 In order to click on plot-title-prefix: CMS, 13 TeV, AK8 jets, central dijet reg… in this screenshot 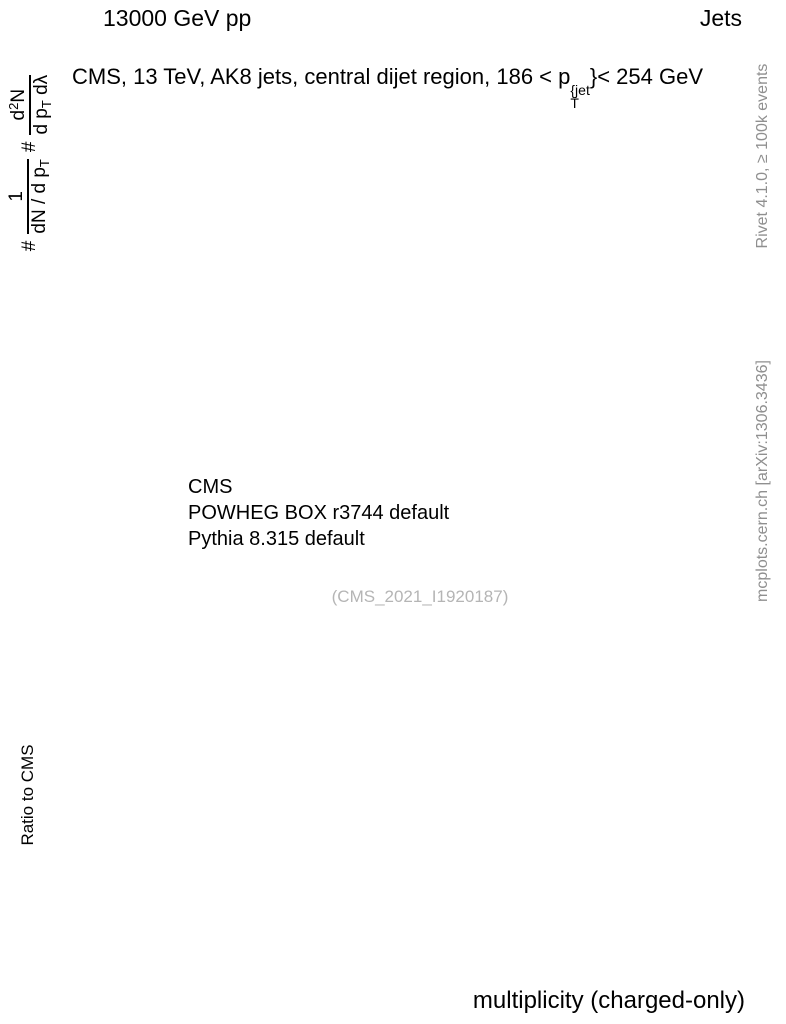, I will do `click(321, 76)`.